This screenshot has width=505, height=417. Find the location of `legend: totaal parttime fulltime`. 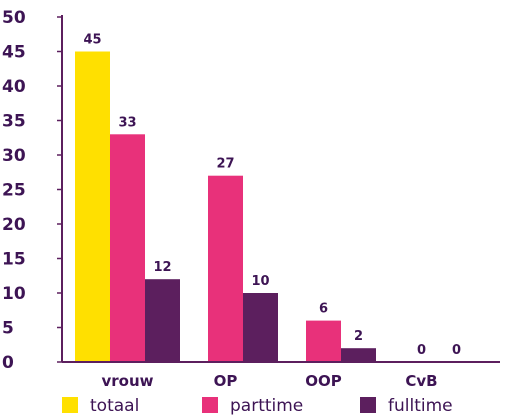

legend: totaal parttime fulltime is located at coordinates (257, 406).